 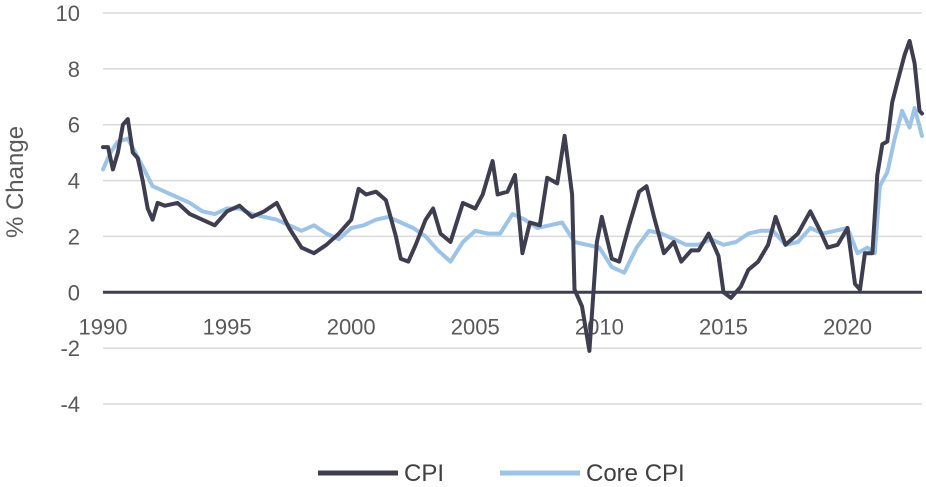 I want to click on x-tick-label: 2000, so click(x=351, y=326).